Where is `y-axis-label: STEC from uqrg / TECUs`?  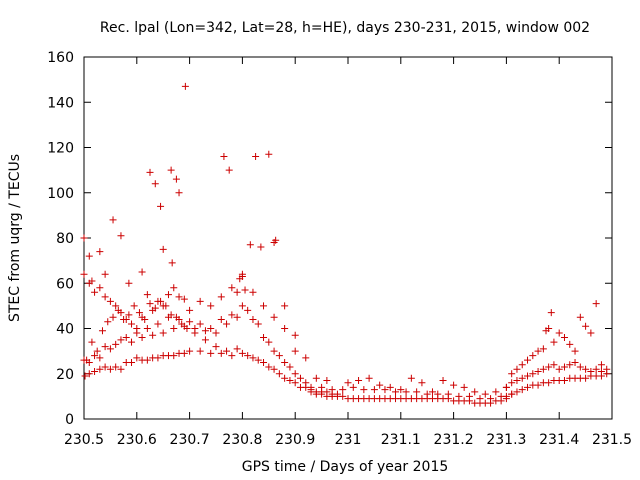 y-axis-label: STEC from uqrg / TECUs is located at coordinates (15, 238).